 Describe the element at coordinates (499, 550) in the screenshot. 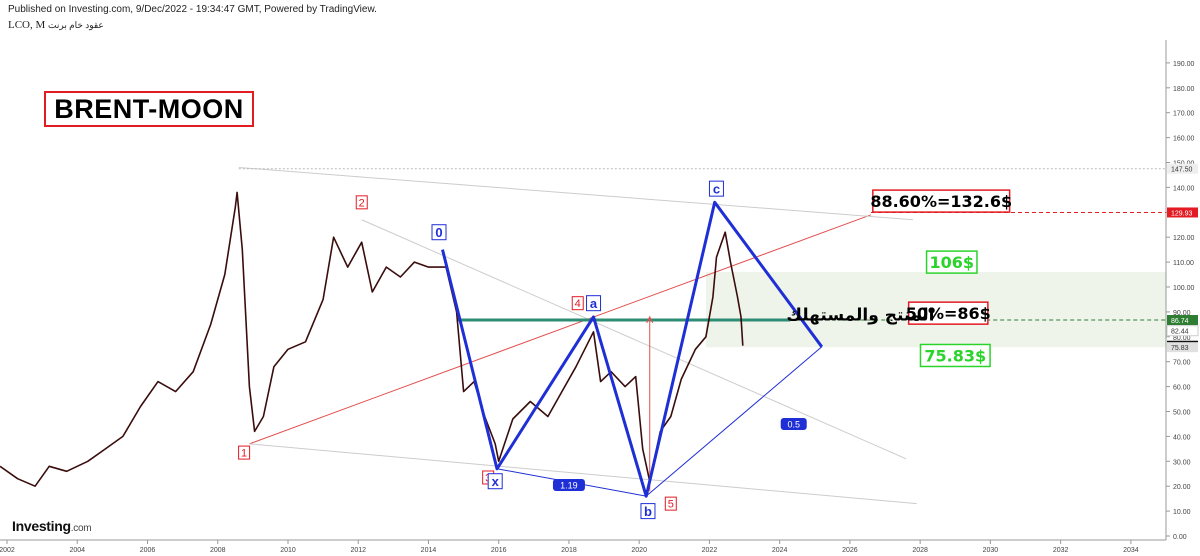

I see `x-tick-label: 2016` at that location.